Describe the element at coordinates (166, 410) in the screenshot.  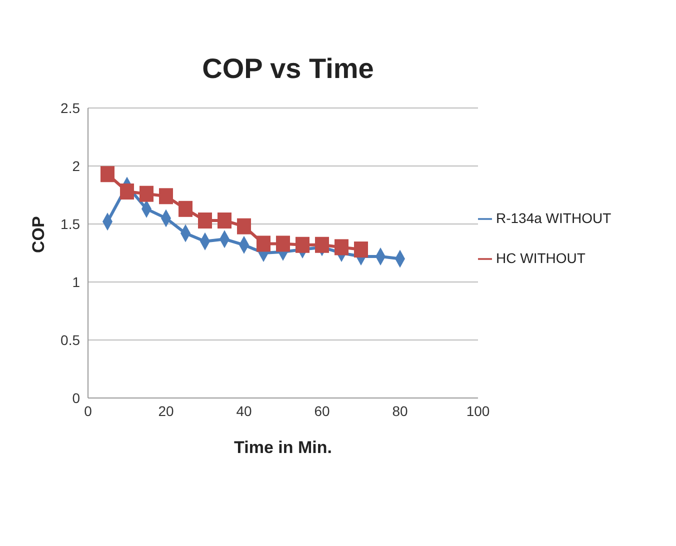
I see `x-tick-label: 20` at that location.